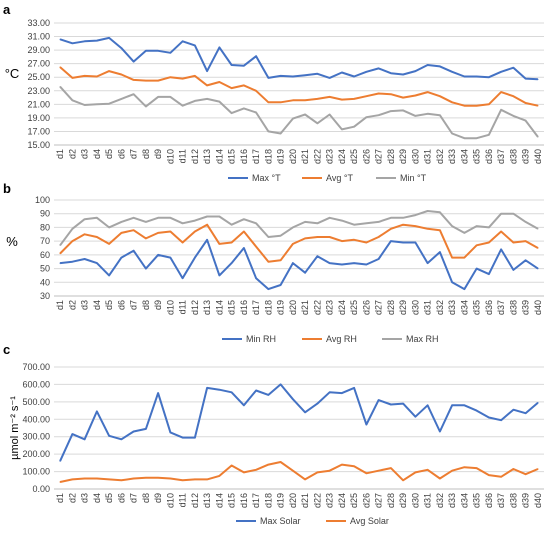 The height and width of the screenshot is (533, 550). What do you see at coordinates (183, 307) in the screenshot?
I see `x-tick-label: d11` at bounding box center [183, 307].